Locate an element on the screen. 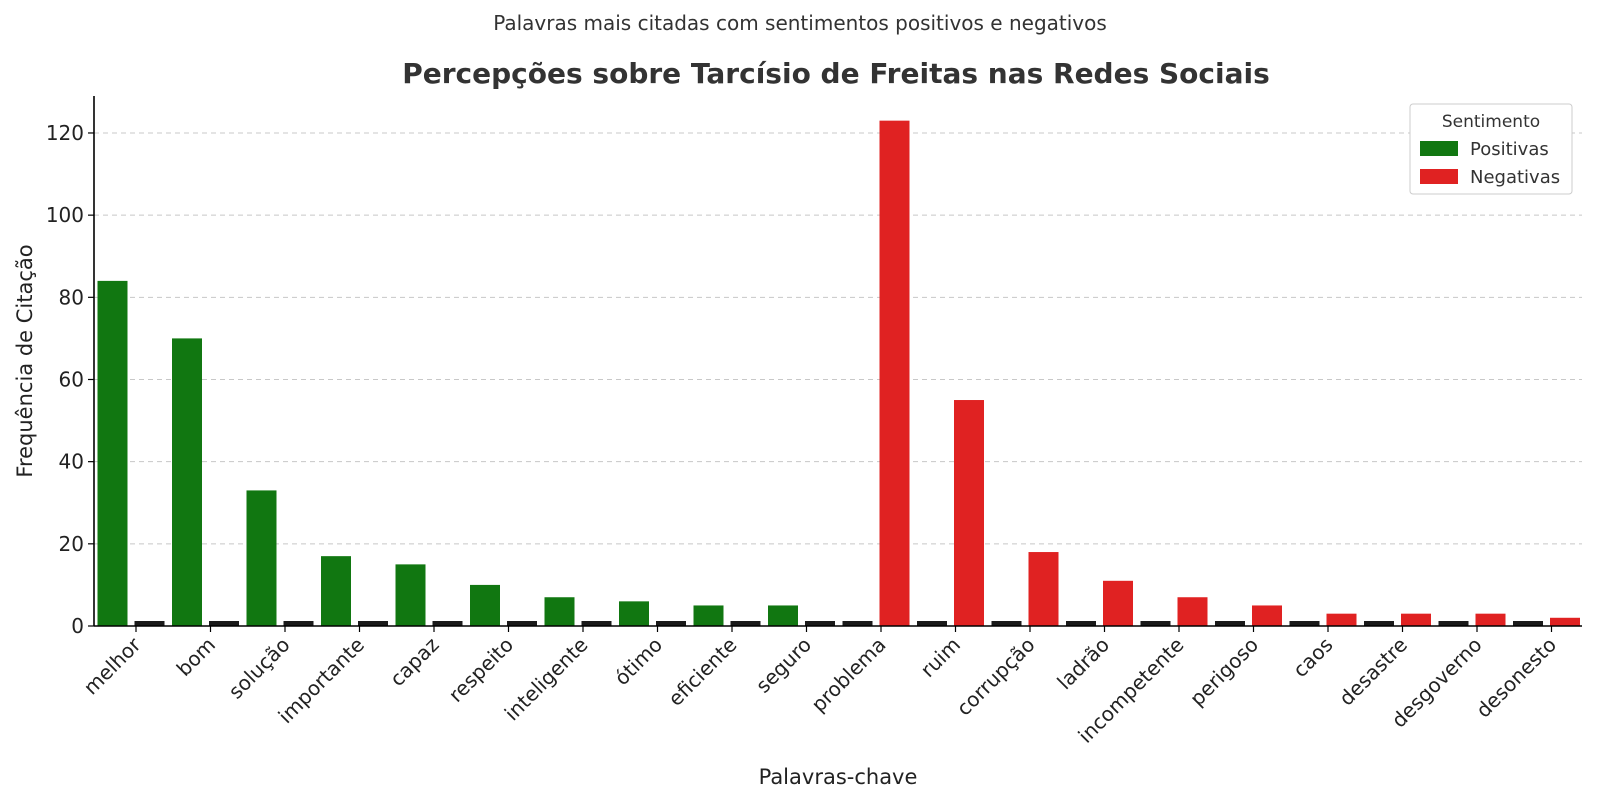  x-tick-label: bom is located at coordinates (196, 657).